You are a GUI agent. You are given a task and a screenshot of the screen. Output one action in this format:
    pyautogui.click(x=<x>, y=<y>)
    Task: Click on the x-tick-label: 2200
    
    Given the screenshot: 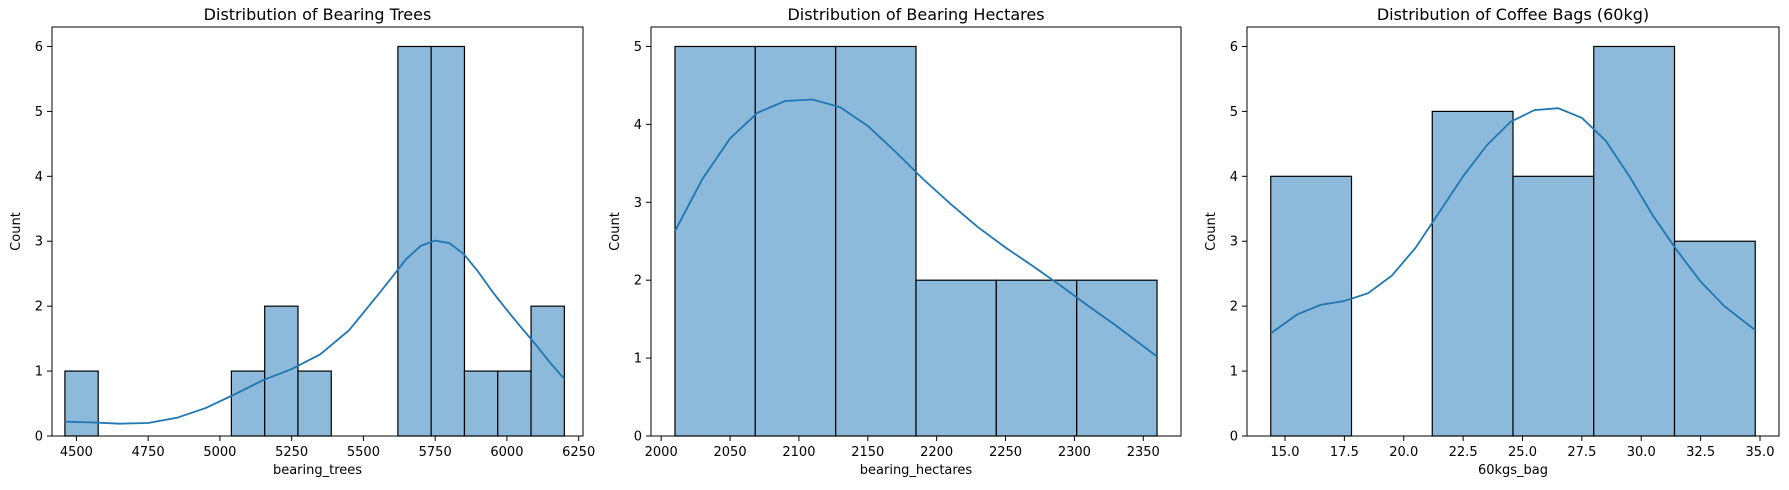 What is the action you would take?
    pyautogui.click(x=936, y=452)
    